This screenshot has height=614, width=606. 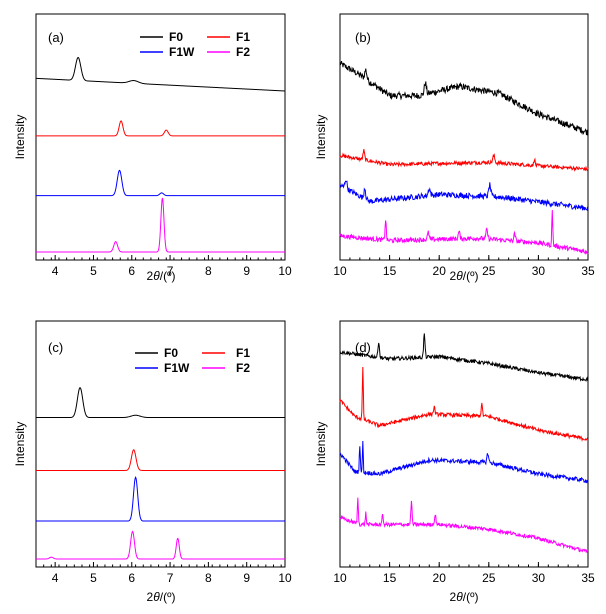 I want to click on legend-label-f1w-a: F1W, so click(x=182, y=52).